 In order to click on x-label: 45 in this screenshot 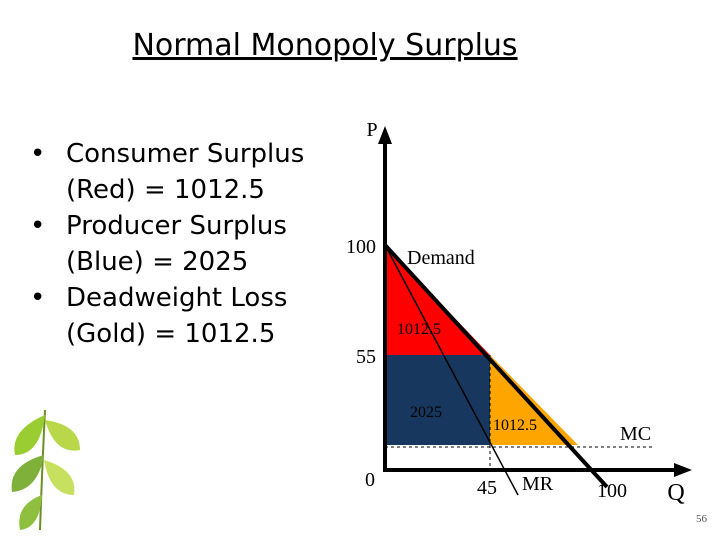, I will do `click(487, 488)`.